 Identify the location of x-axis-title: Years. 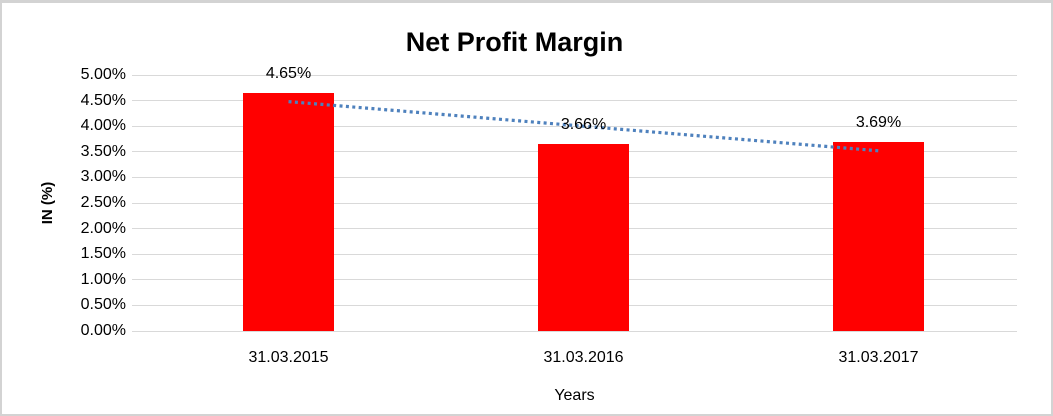
(574, 395).